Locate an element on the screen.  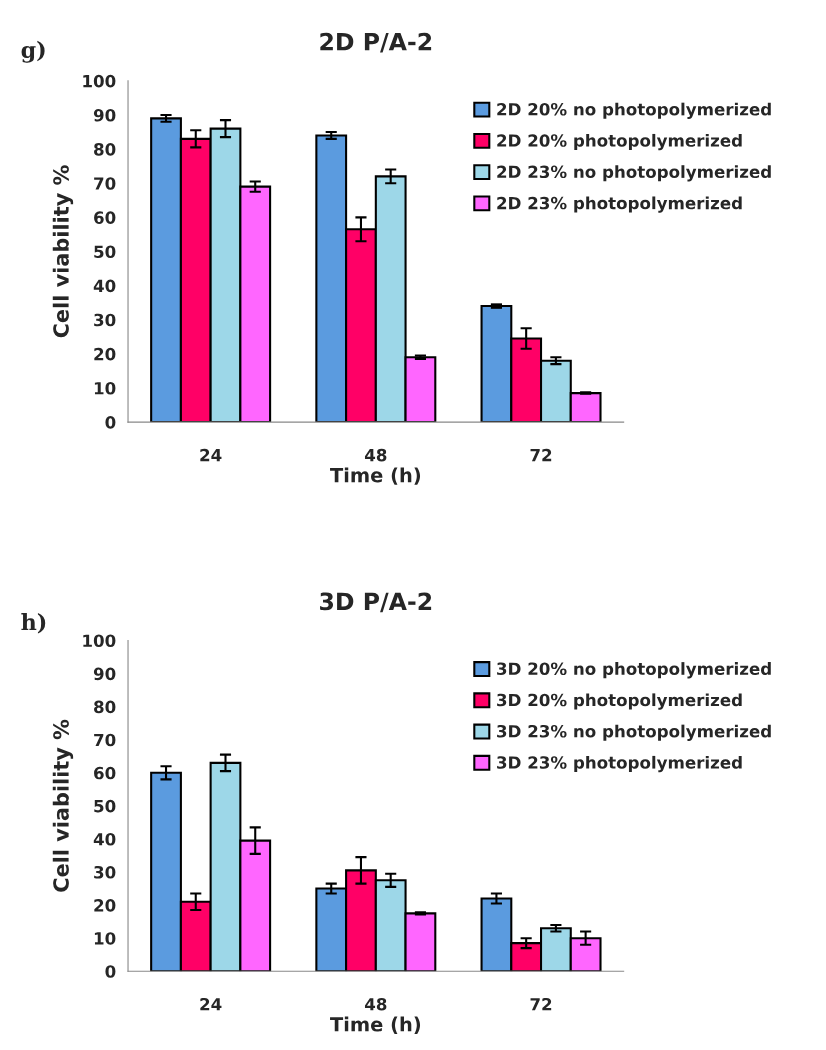
legend-label: 3D 23% photopolymerized is located at coordinates (619, 764).